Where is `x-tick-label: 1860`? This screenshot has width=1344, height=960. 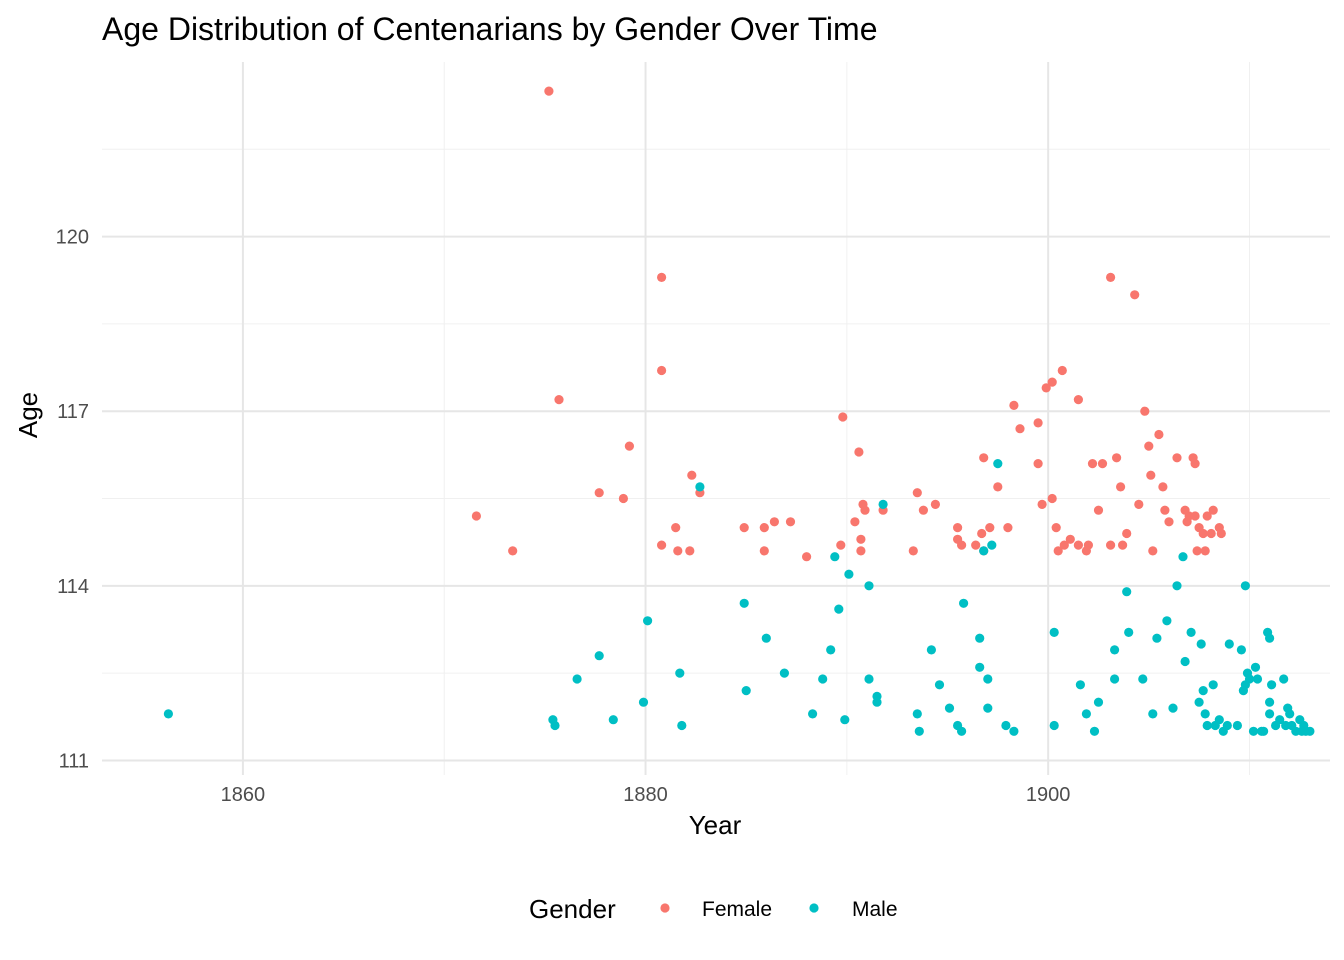
x-tick-label: 1860 is located at coordinates (243, 795).